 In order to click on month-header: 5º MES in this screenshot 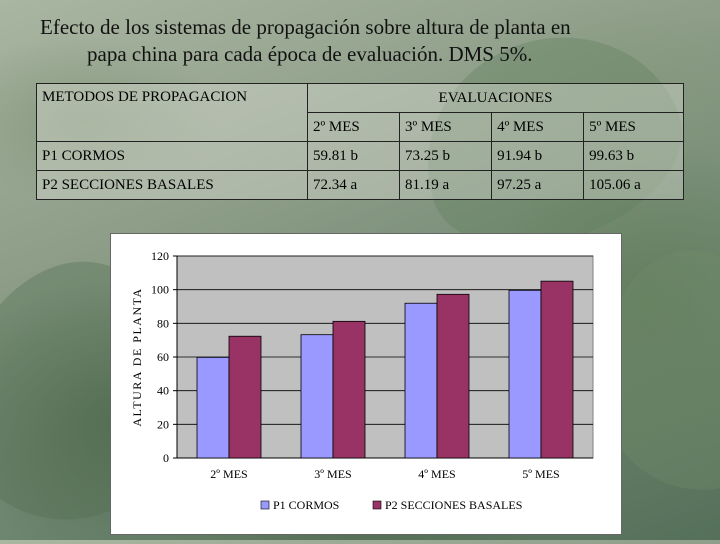, I will do `click(633, 127)`.